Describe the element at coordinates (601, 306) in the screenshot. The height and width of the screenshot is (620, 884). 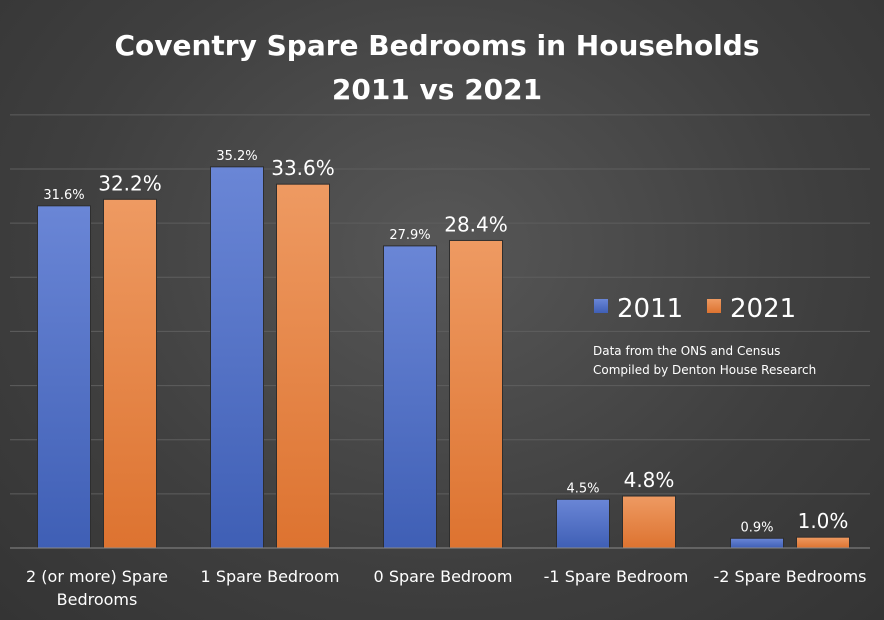
I see `legend-swatch-2011` at that location.